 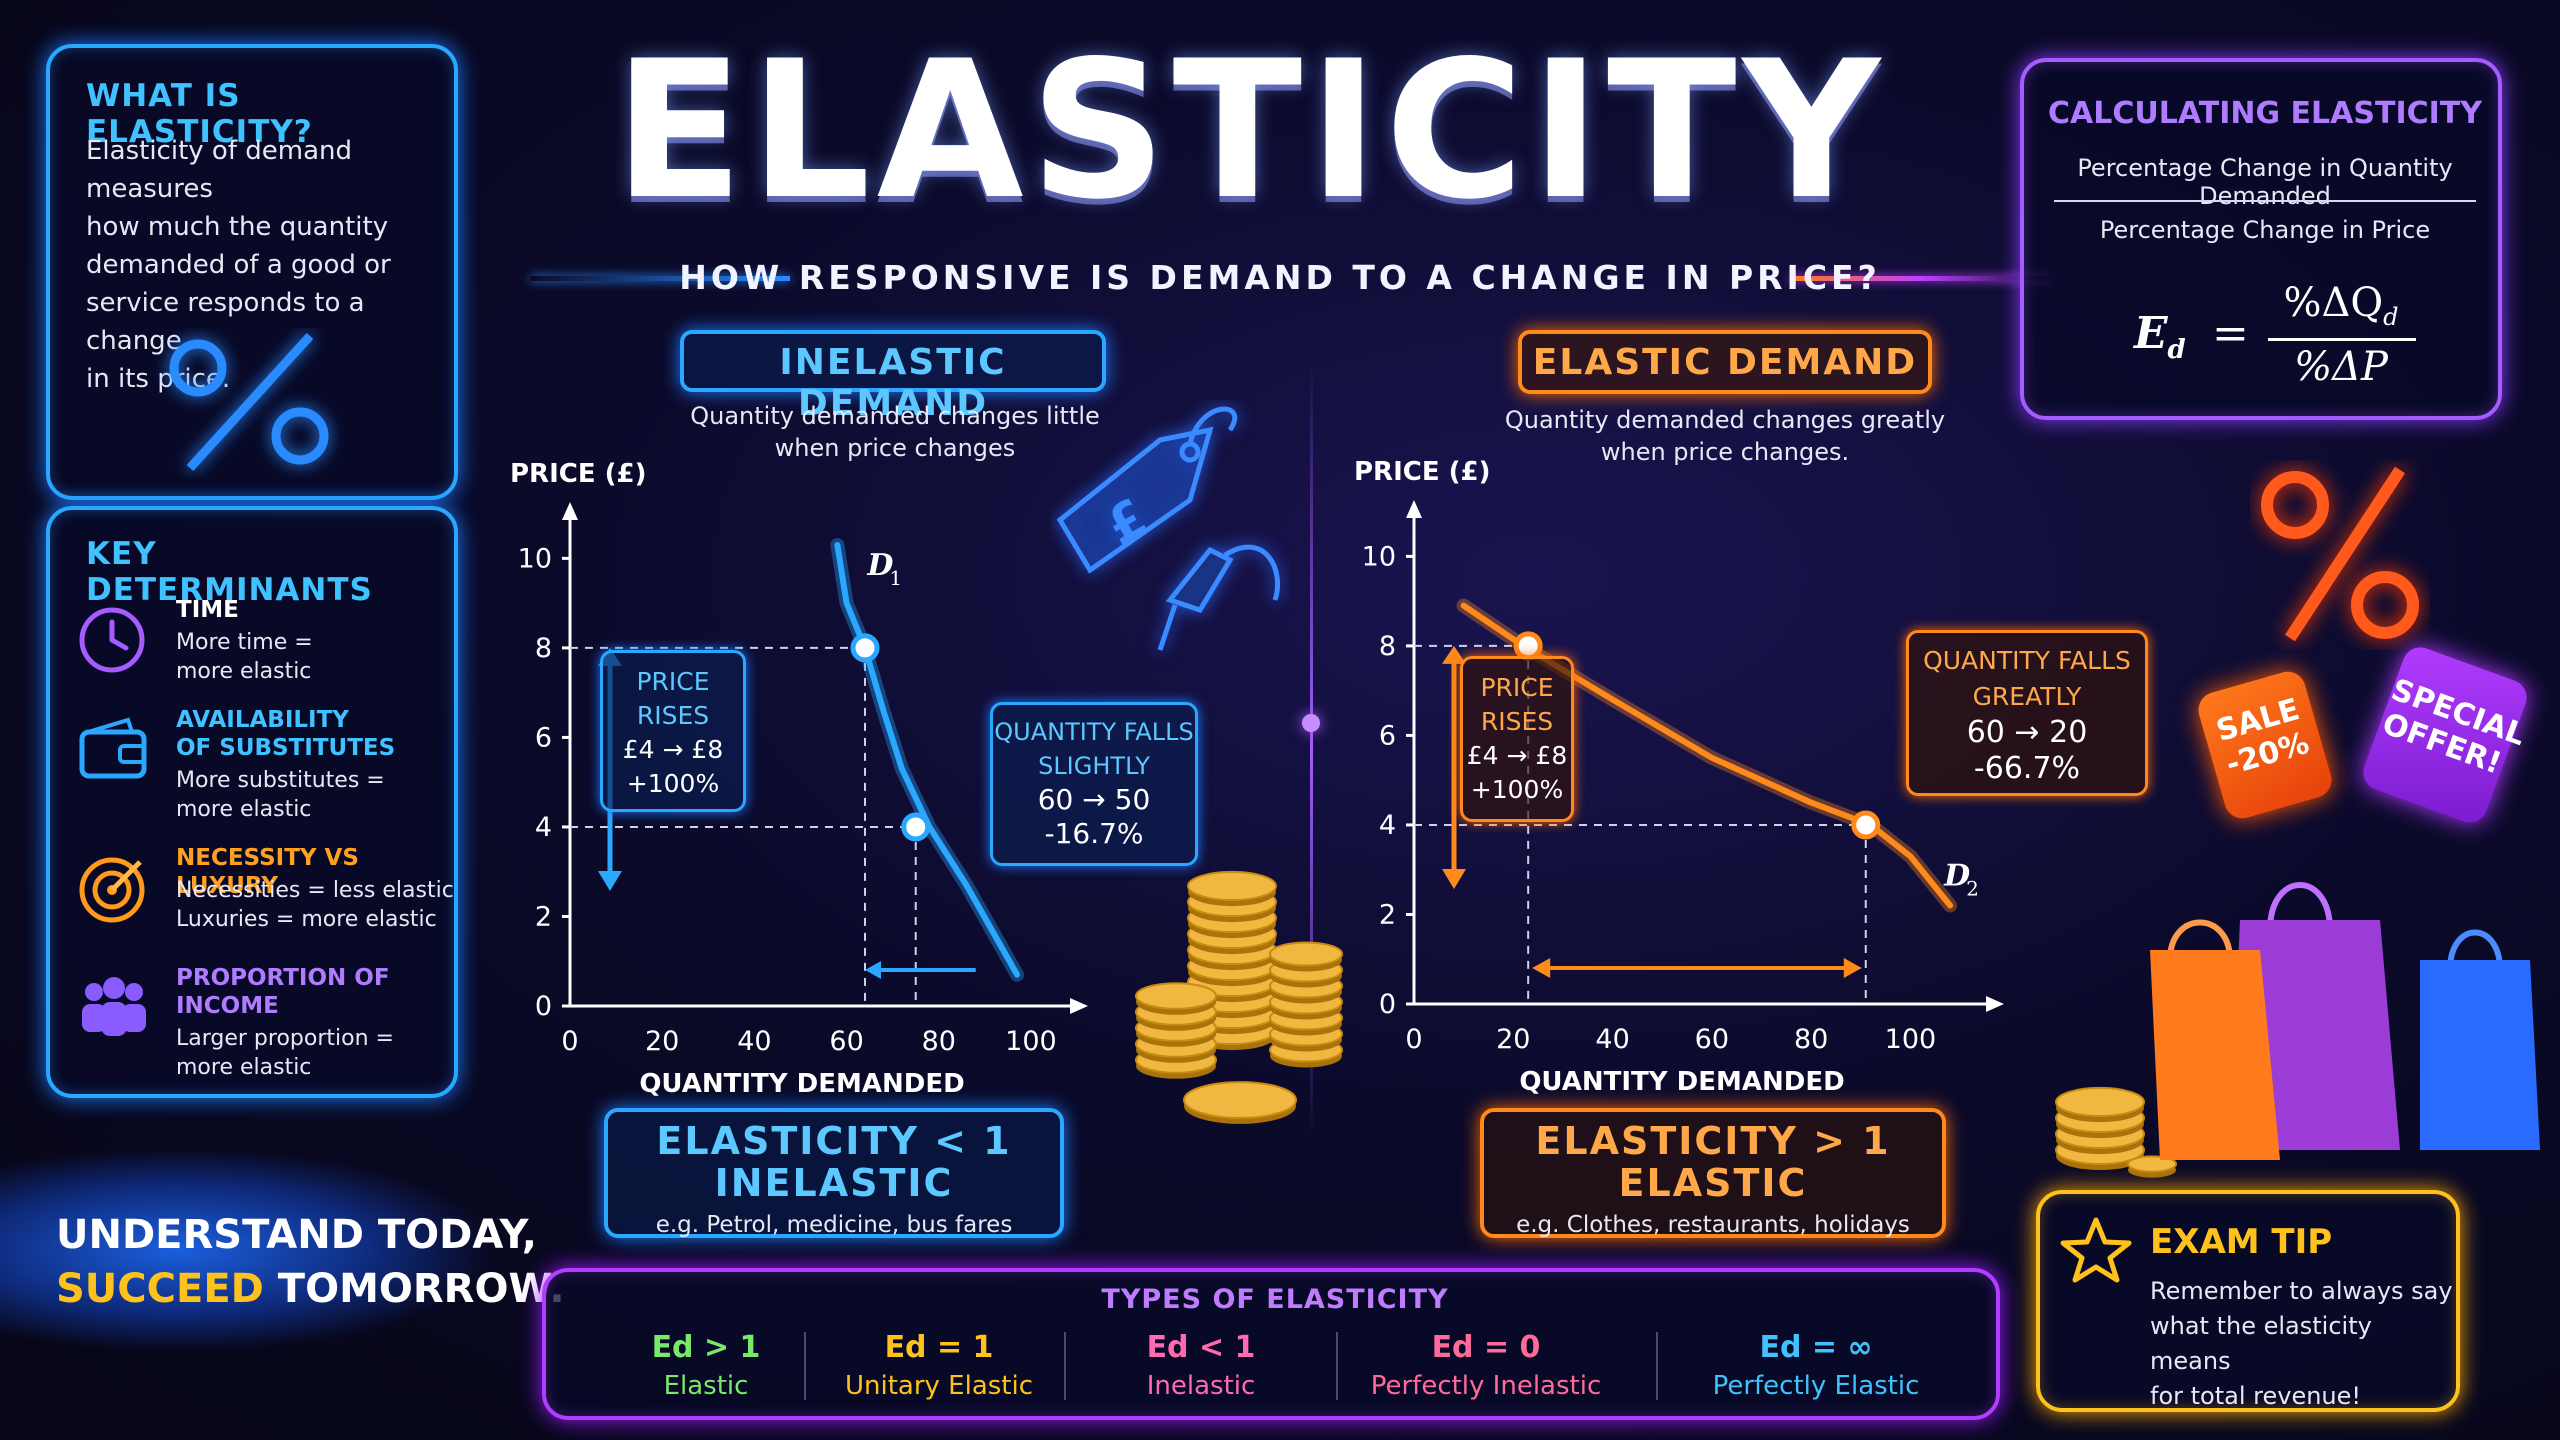 I want to click on quantity-arrowhead-left, so click(x=1541, y=968).